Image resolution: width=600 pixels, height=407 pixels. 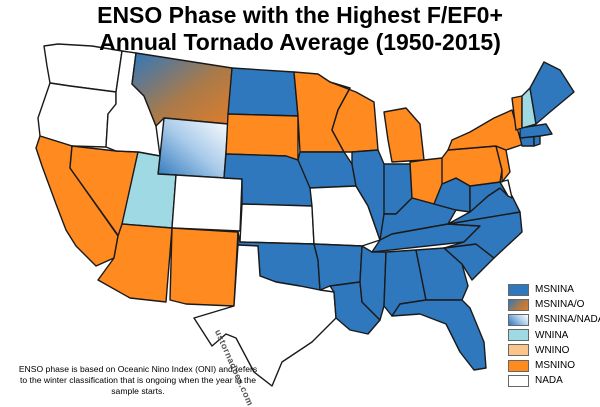 I want to click on legend-item-nada: NADA, so click(x=553, y=380).